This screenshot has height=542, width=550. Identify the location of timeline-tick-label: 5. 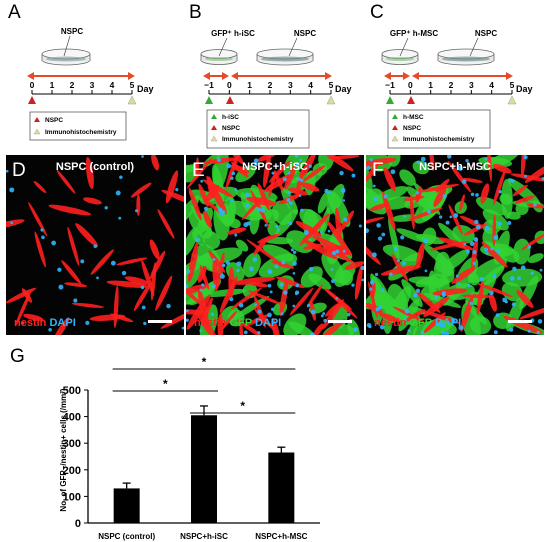
(512, 85).